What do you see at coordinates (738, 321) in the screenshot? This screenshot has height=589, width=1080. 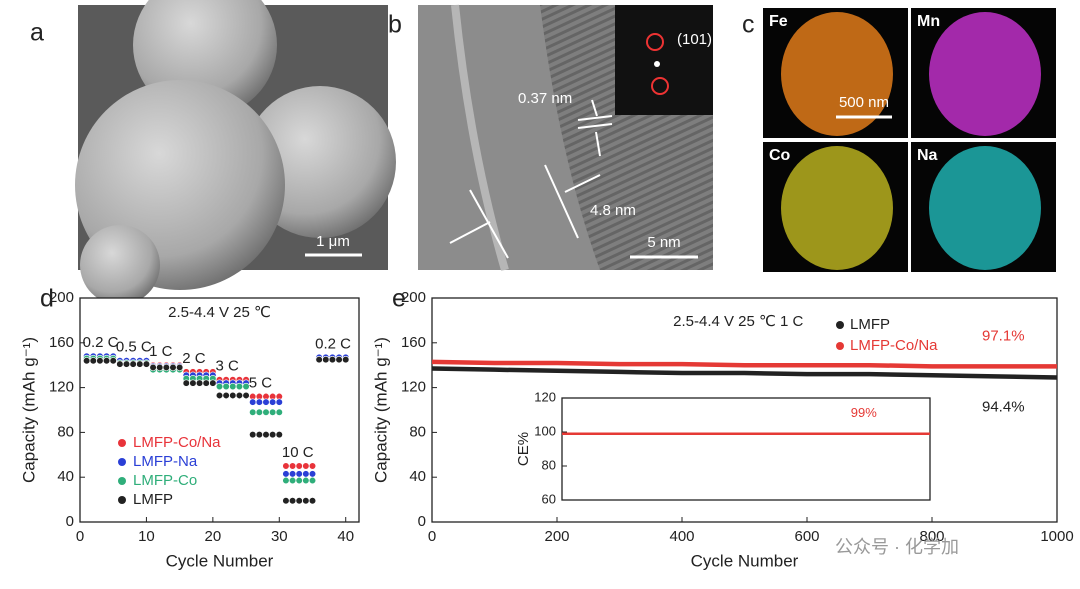 I see `annotation: 2.5-4.4 V 25 ℃ 1 C` at bounding box center [738, 321].